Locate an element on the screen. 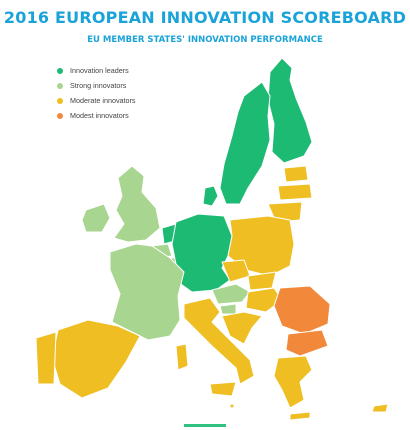 This screenshot has height=430, width=410. legend-item-moderate-innovators: Moderate innovators is located at coordinates (96, 100).